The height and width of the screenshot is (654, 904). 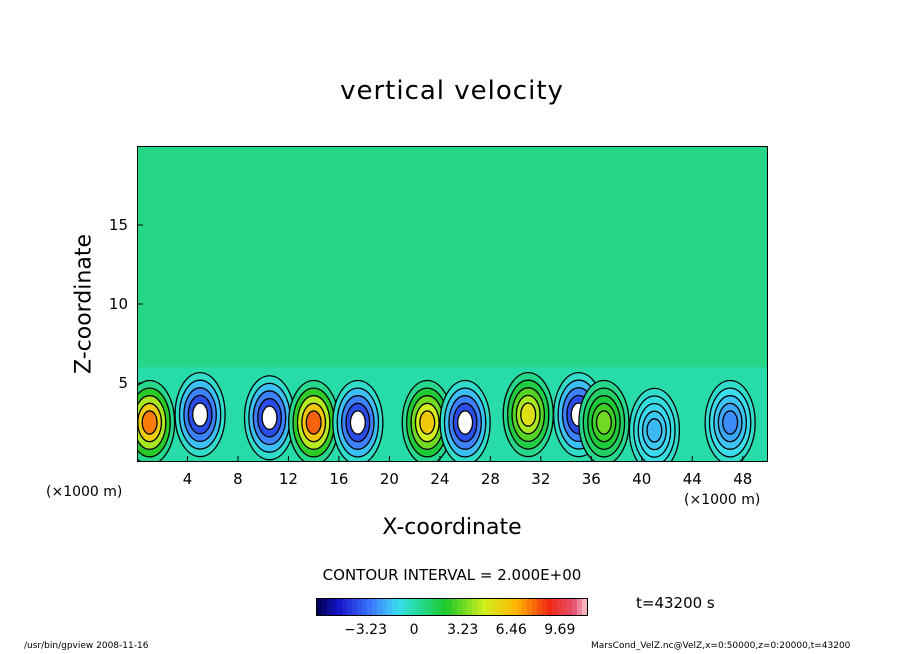 I want to click on colorbar-tick-label: 0, so click(x=414, y=630).